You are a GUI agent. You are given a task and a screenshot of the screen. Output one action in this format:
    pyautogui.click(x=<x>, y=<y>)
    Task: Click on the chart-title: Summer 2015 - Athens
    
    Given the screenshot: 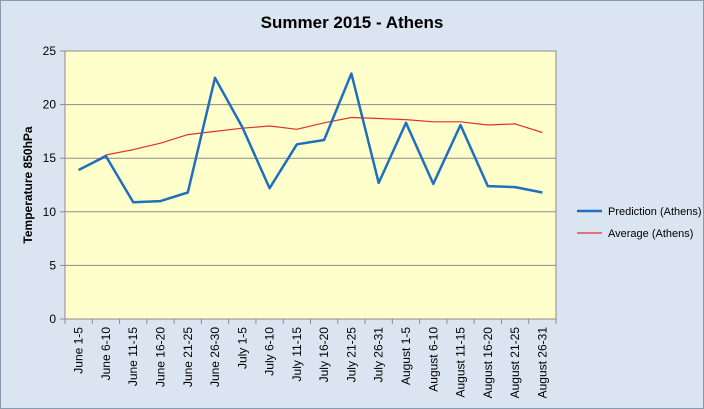 What is the action you would take?
    pyautogui.click(x=352, y=22)
    